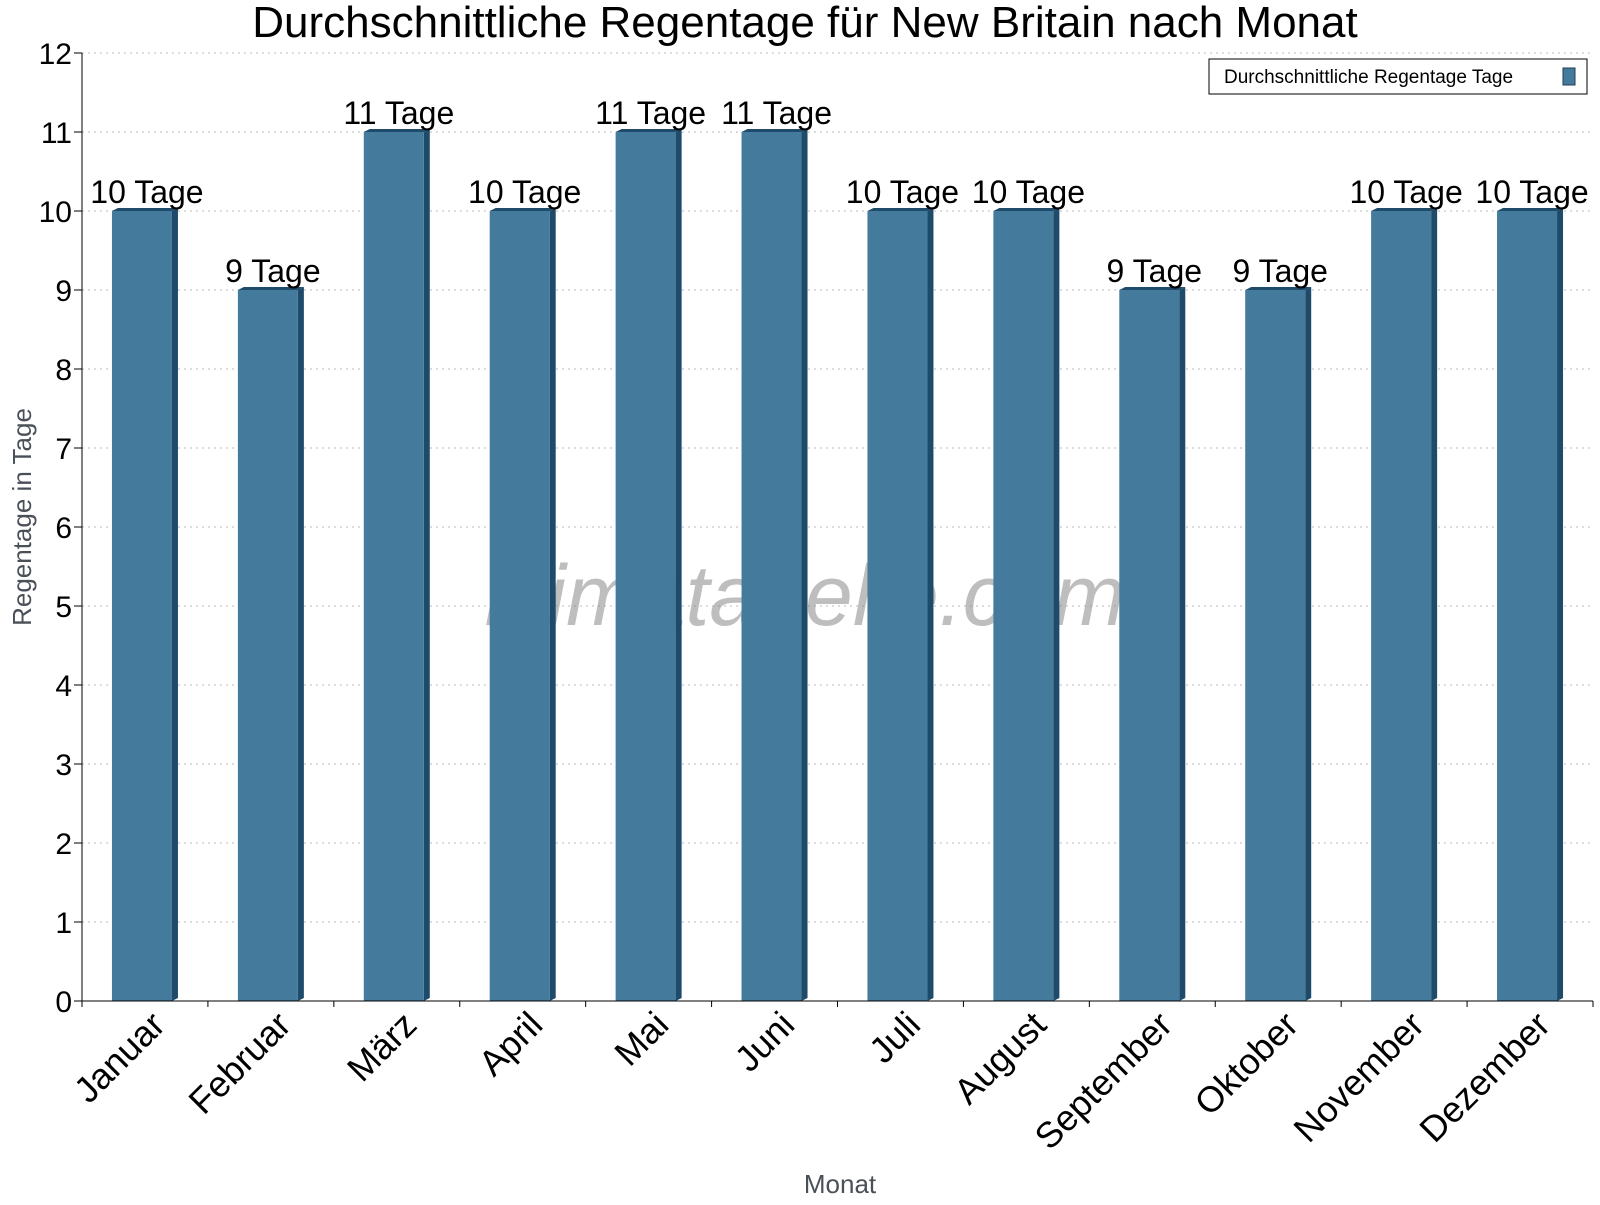 Image resolution: width=1600 pixels, height=1205 pixels. Describe the element at coordinates (1358, 1077) in the screenshot. I see `x-tick-label: November` at that location.